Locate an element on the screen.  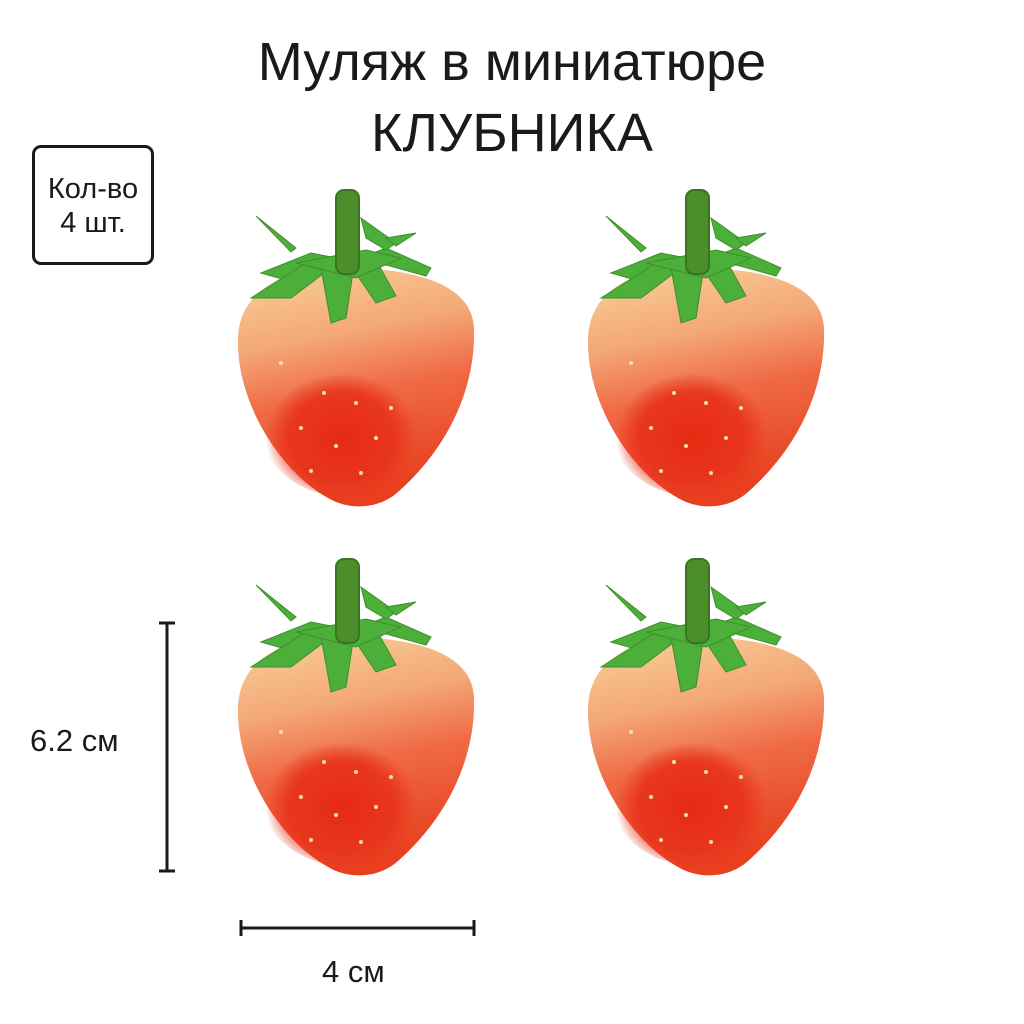
quantity-badge: Кол-во 4 шт. is located at coordinates (93, 205).